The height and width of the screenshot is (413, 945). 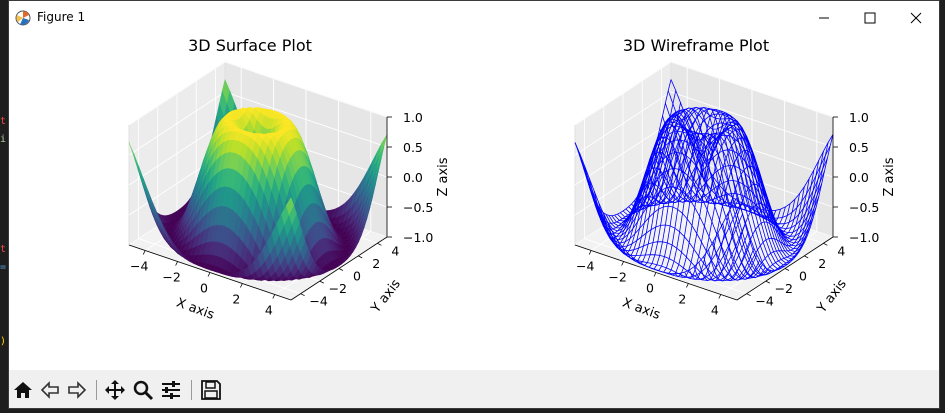 What do you see at coordinates (413, 177) in the screenshot?
I see `z-tick-label: 0.0` at bounding box center [413, 177].